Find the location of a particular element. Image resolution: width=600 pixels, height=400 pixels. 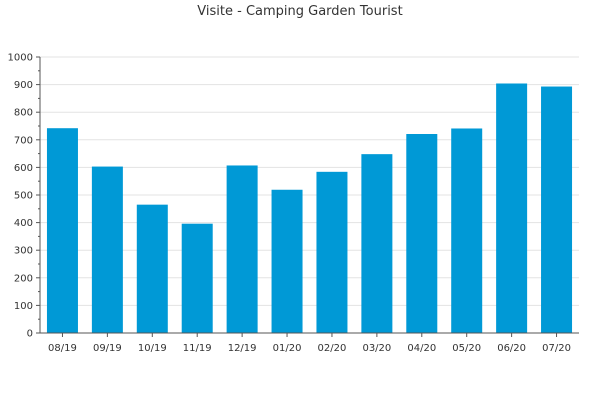

x-tick-label: 08/19 is located at coordinates (62, 348).